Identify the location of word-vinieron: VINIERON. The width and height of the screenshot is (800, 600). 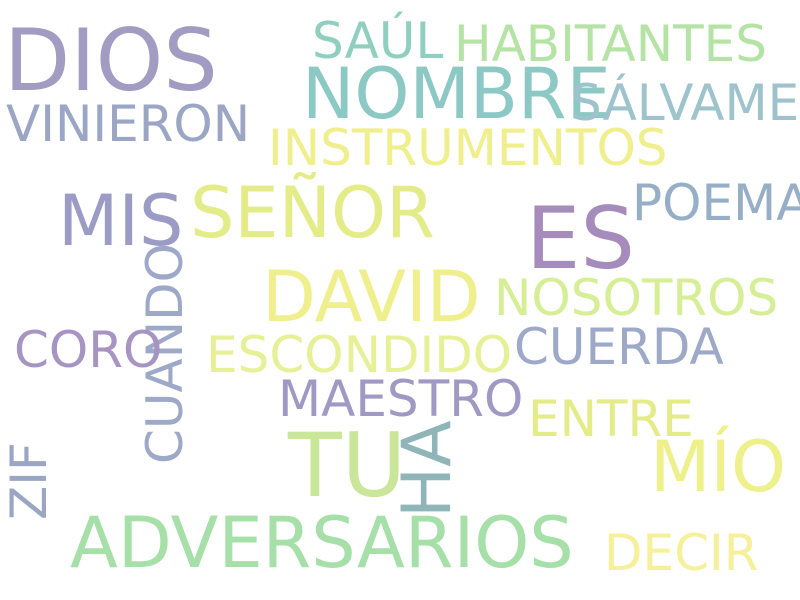
(128, 124).